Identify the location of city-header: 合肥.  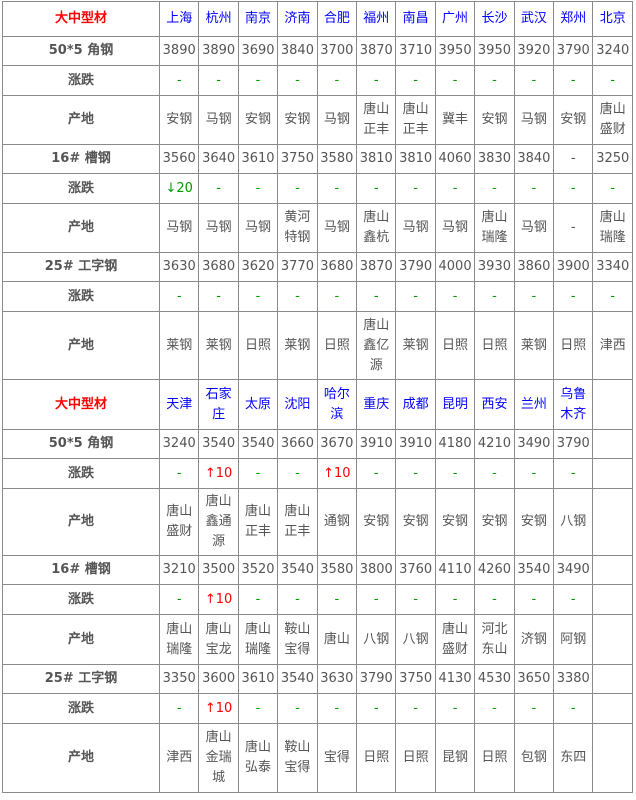
(337, 19).